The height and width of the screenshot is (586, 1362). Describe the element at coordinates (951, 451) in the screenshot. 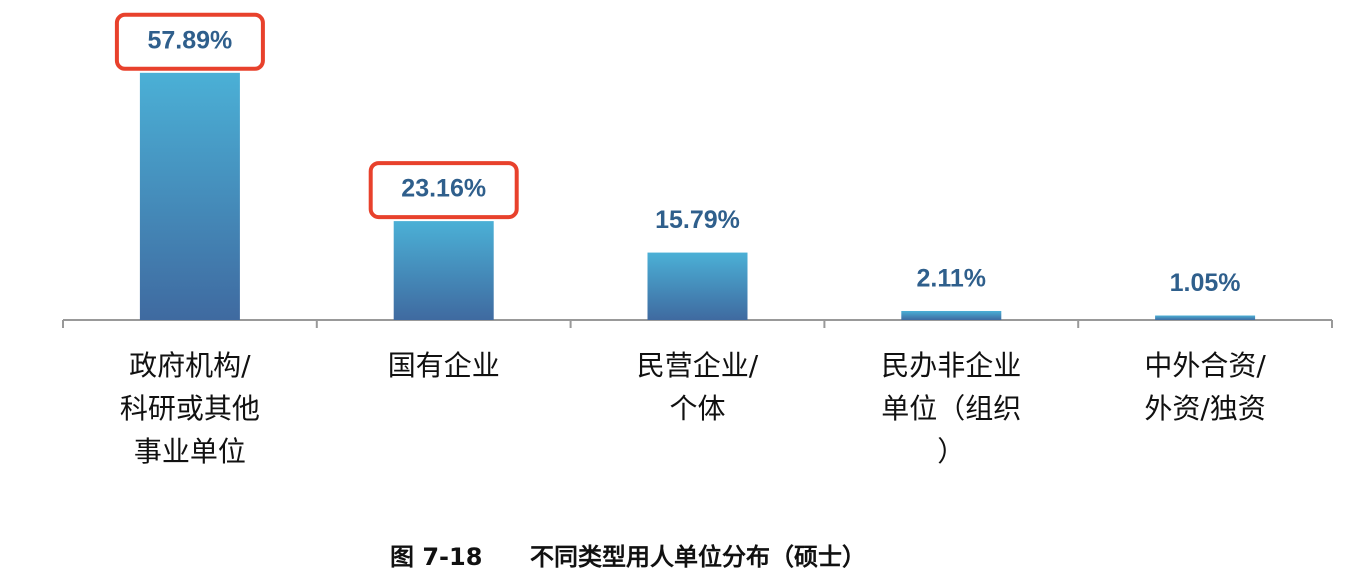

I see `x-tick-label-line: ）` at that location.